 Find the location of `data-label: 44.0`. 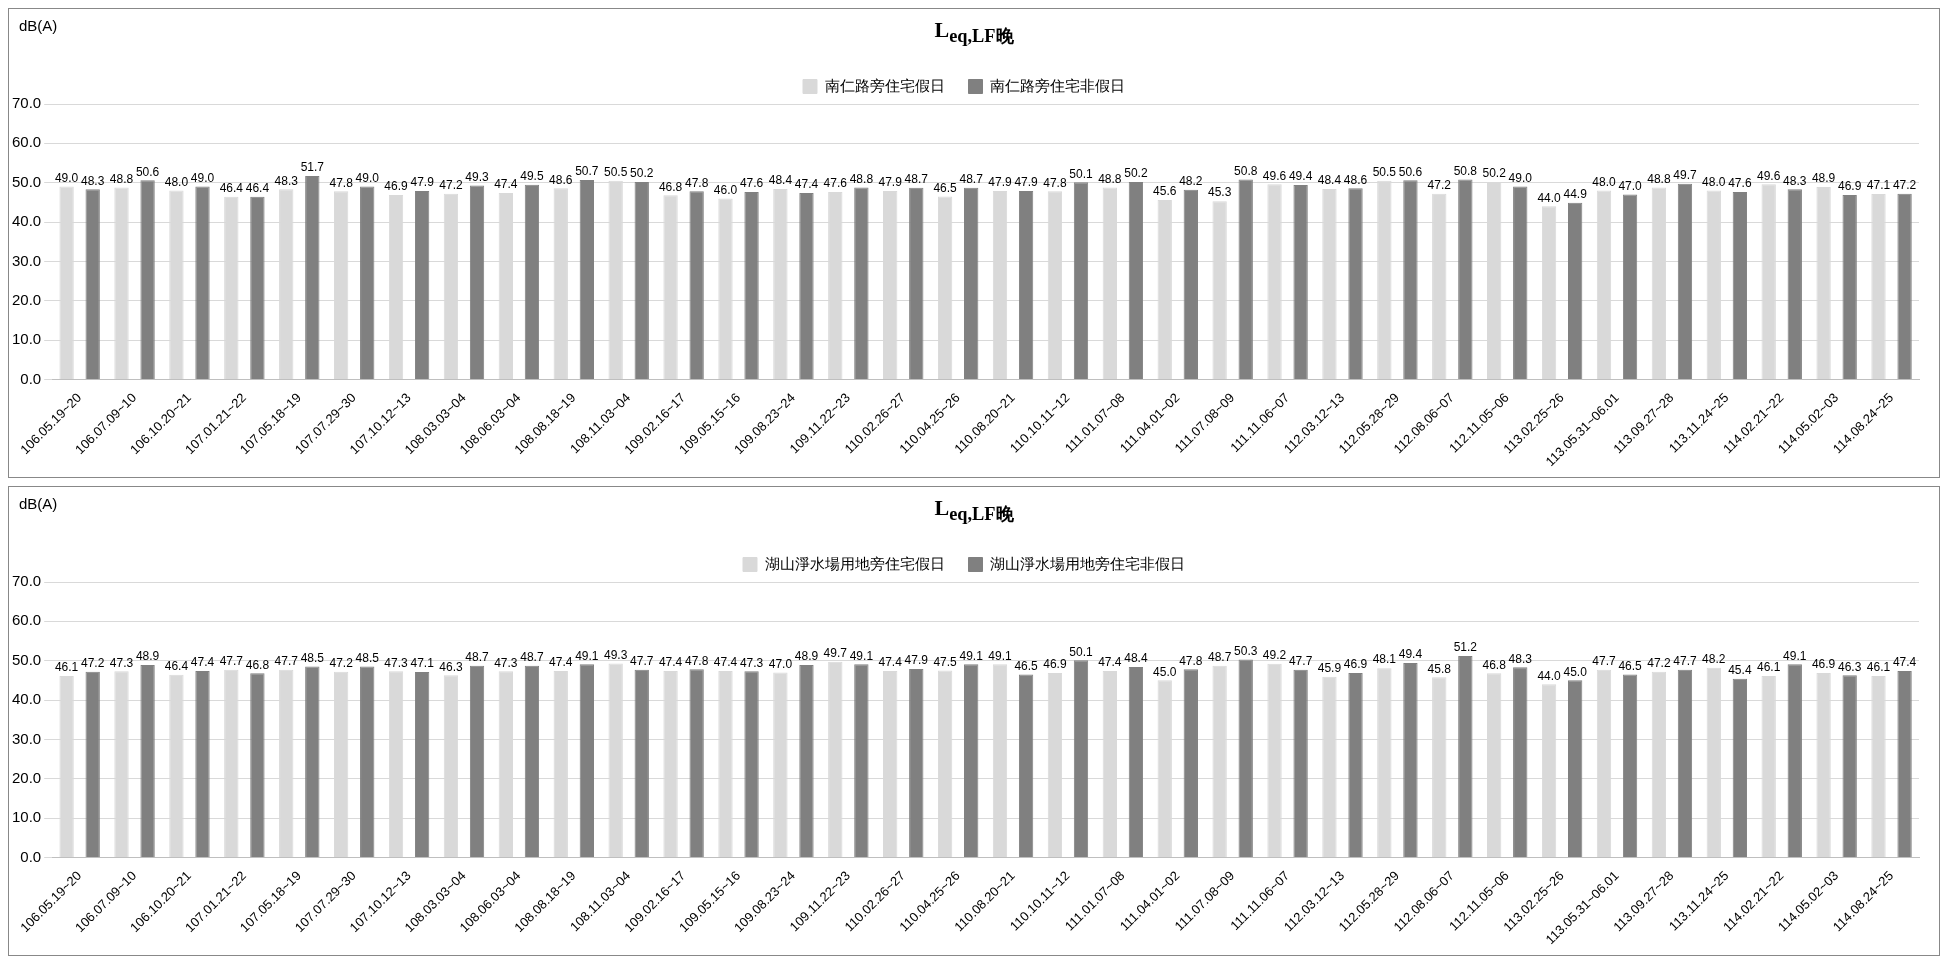

data-label: 44.0 is located at coordinates (1549, 197).